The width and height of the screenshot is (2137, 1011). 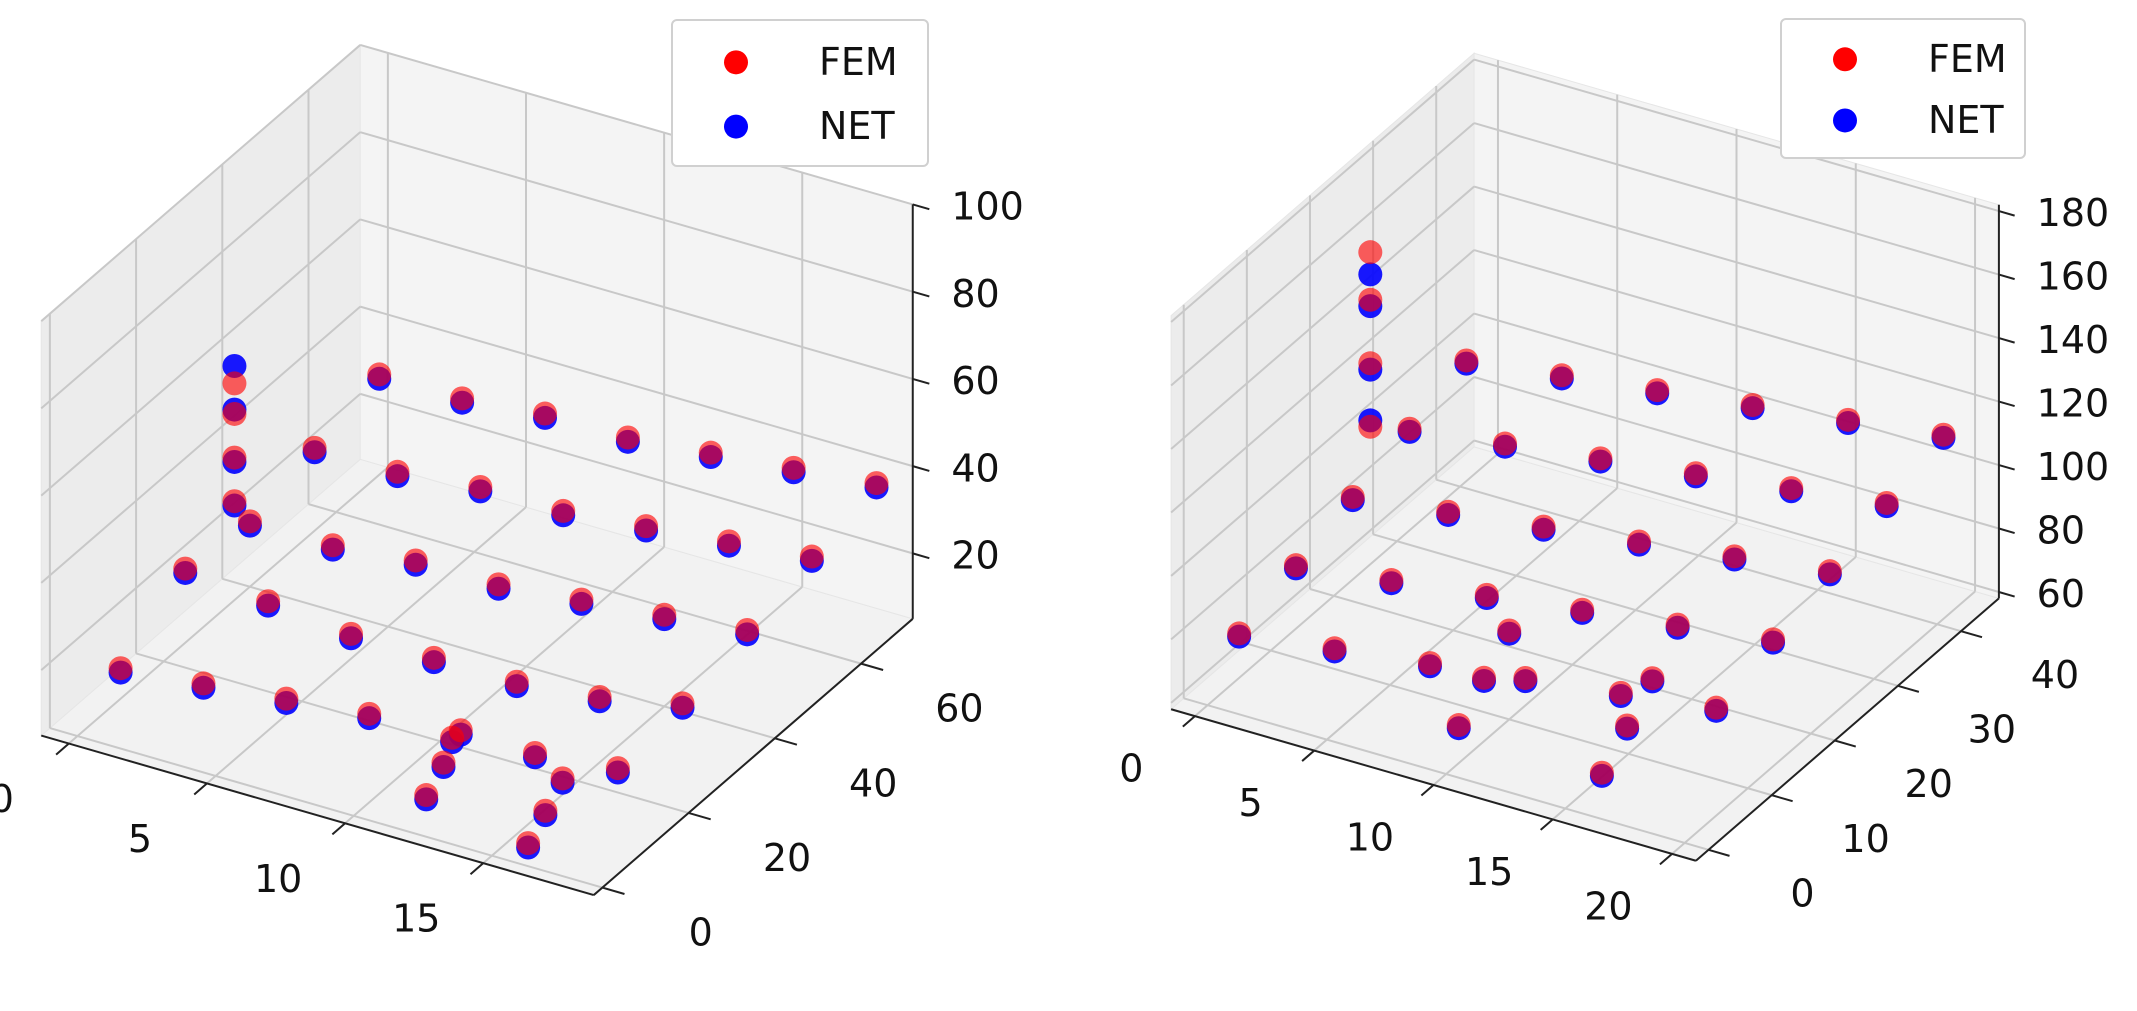 I want to click on z-tick-label: 80, so click(x=975, y=294).